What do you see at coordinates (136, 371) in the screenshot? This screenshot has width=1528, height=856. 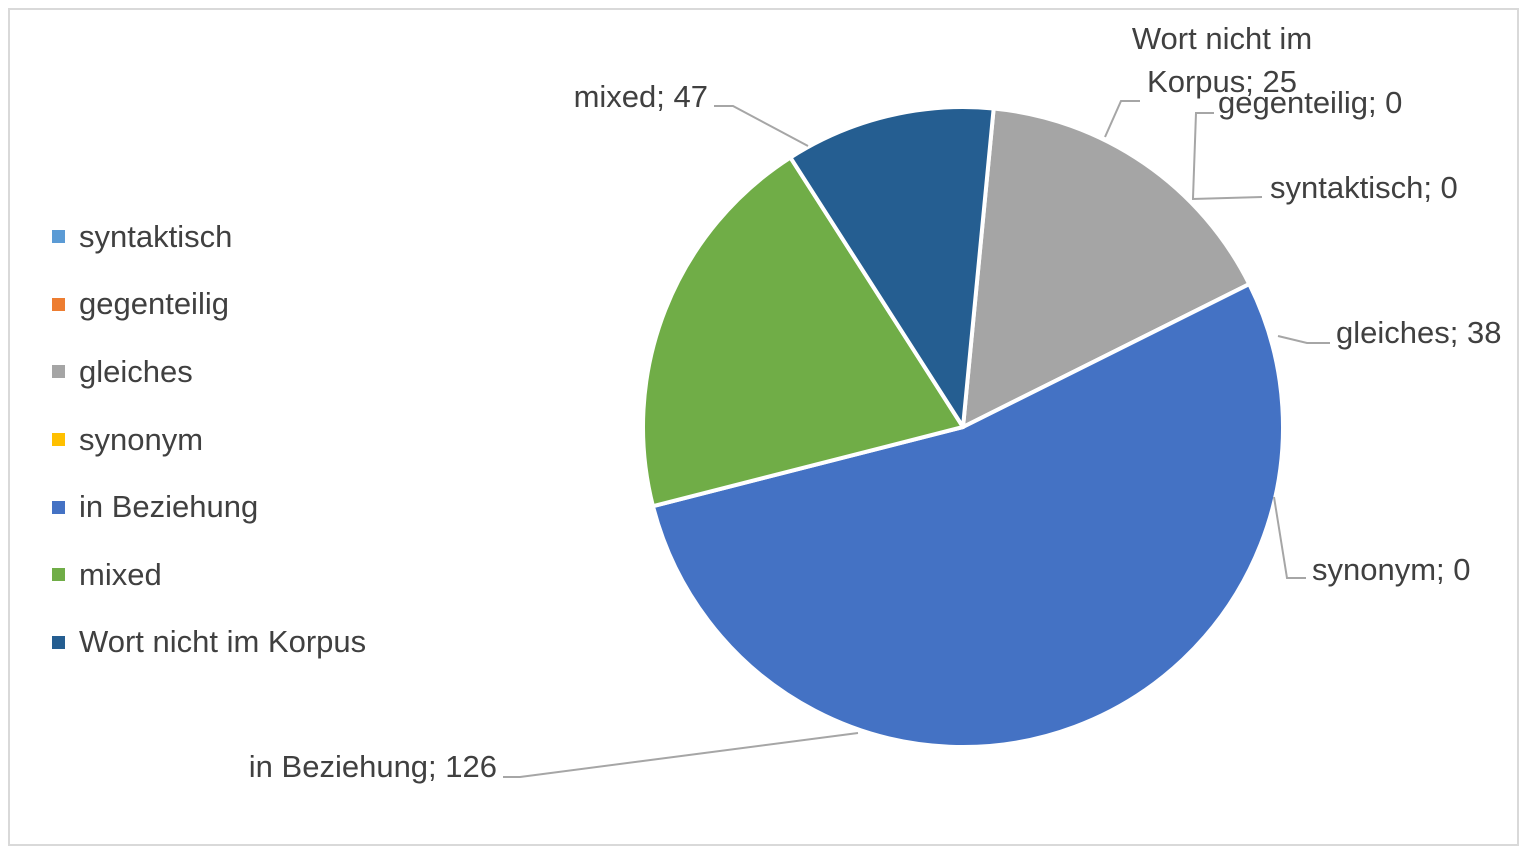 I see `legend-label-gleiches: gleiches` at bounding box center [136, 371].